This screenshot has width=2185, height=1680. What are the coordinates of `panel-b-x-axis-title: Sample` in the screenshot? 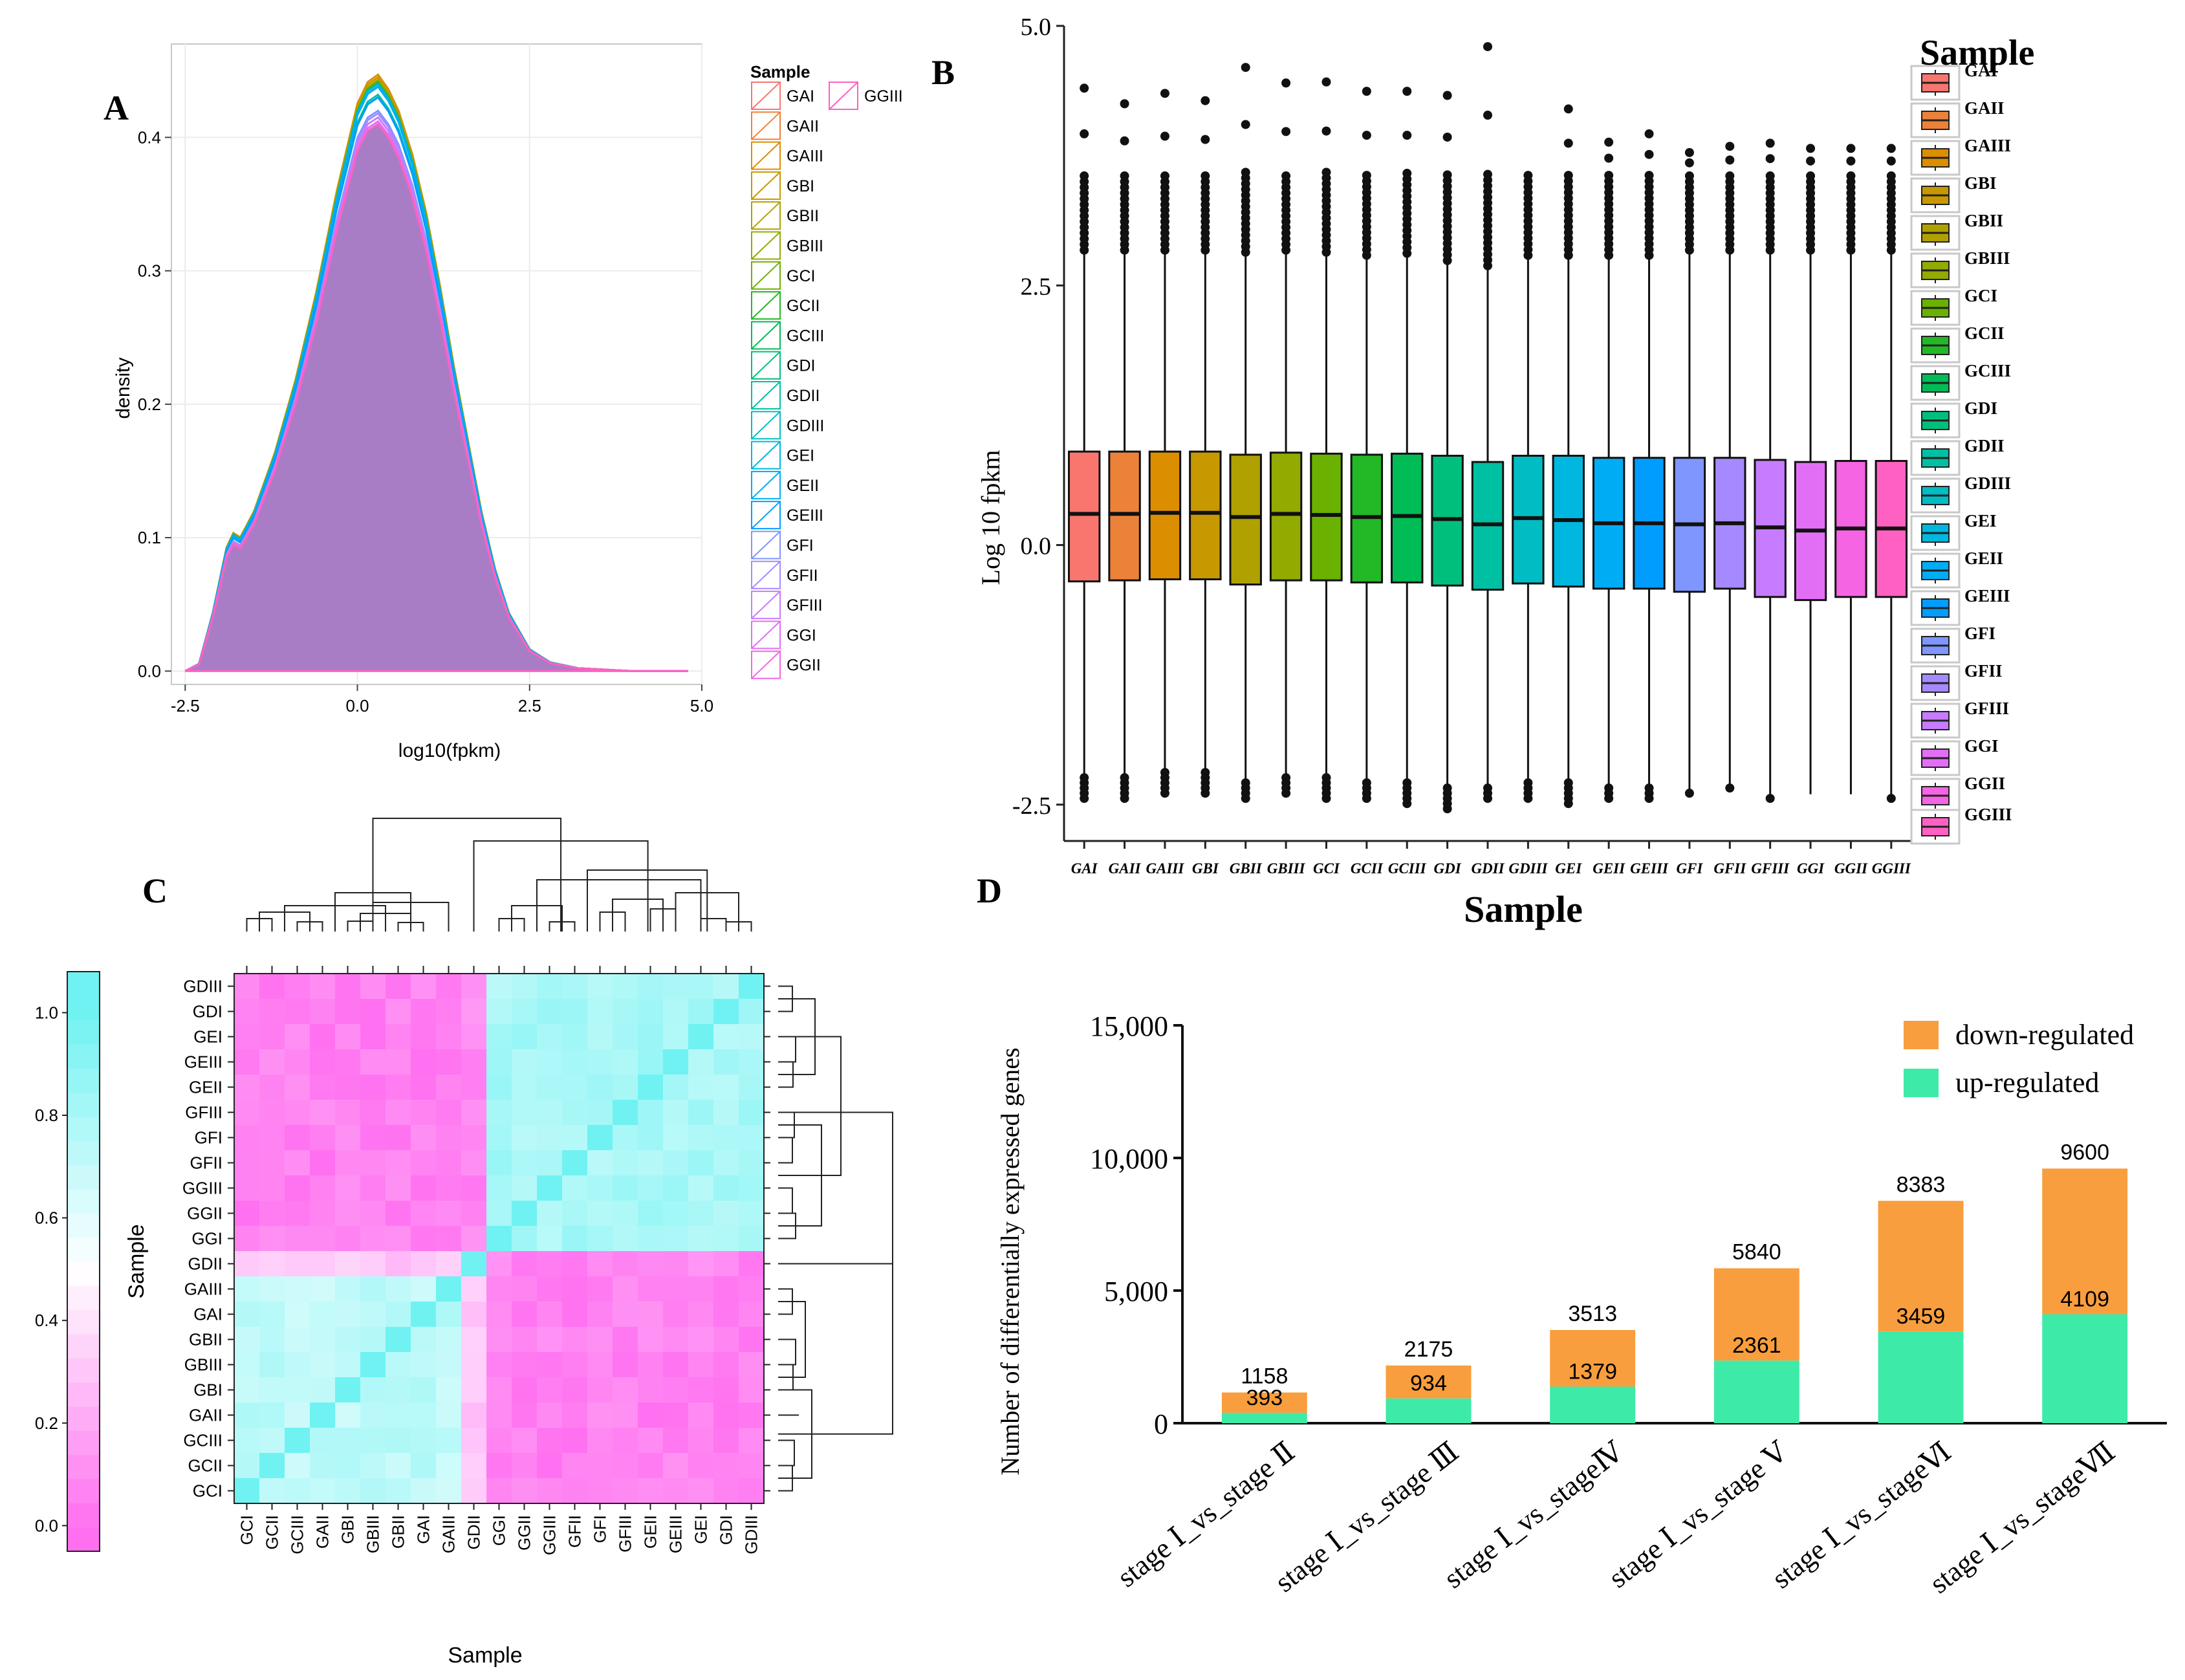 It's located at (1523, 909).